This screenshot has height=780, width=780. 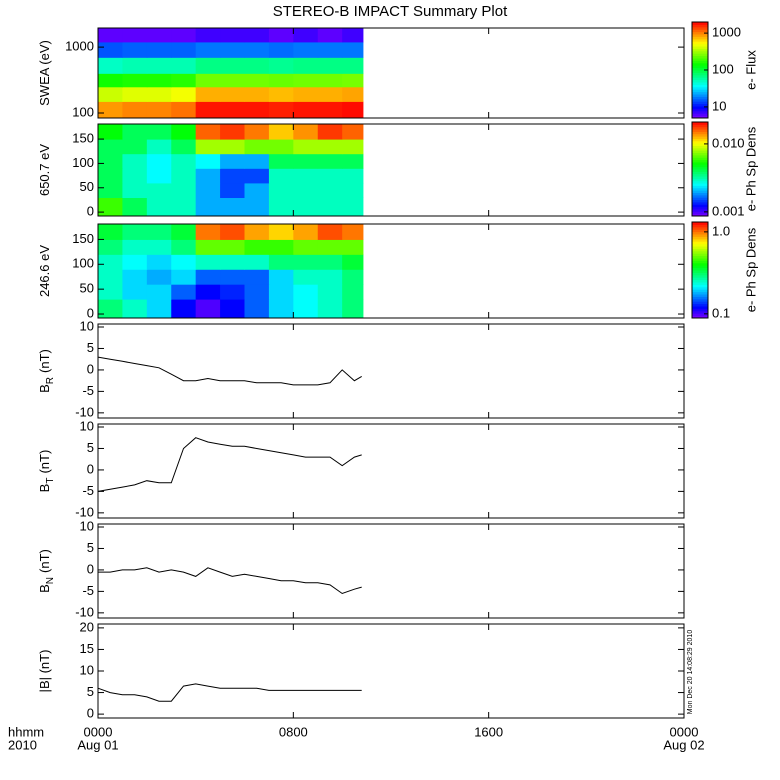 What do you see at coordinates (488, 731) in the screenshot?
I see `x-tick-label: 1600` at bounding box center [488, 731].